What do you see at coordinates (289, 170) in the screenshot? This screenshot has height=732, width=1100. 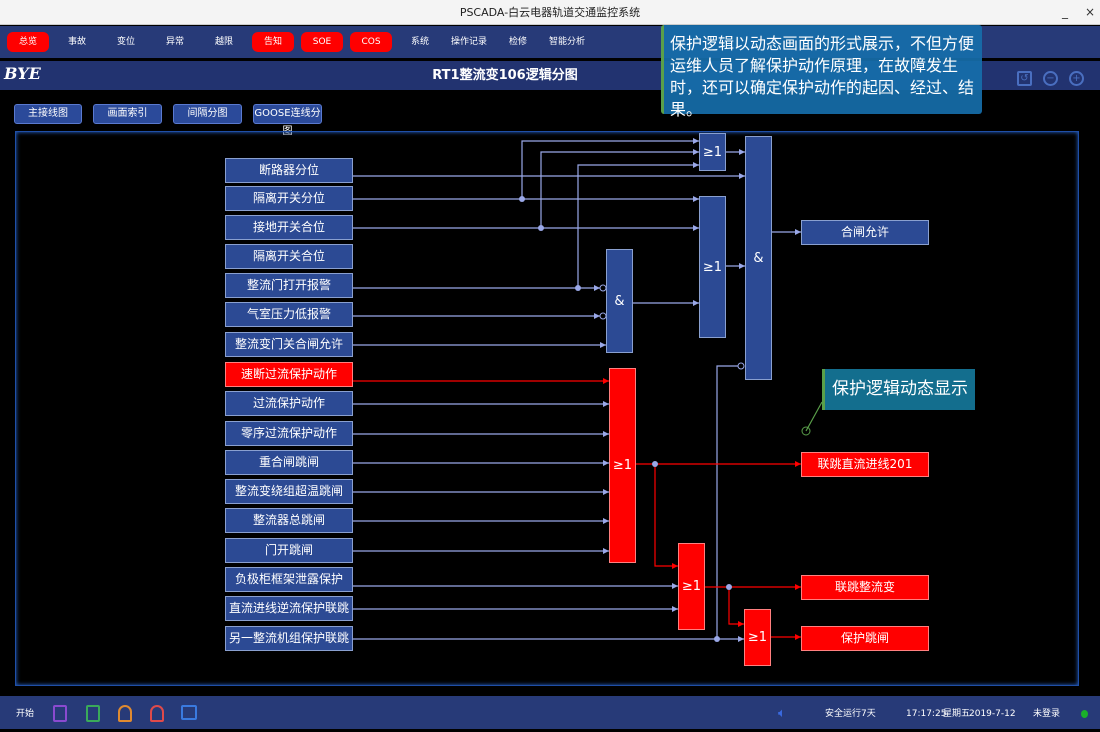 I see `input-signal: 断路器分位` at bounding box center [289, 170].